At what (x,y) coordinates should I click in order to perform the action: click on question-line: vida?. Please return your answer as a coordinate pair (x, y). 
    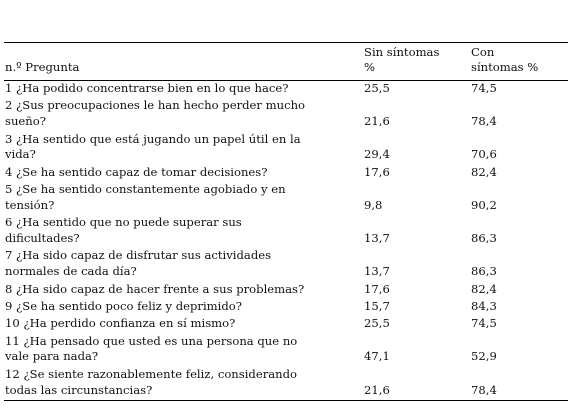
    Looking at the image, I should click on (20, 154).